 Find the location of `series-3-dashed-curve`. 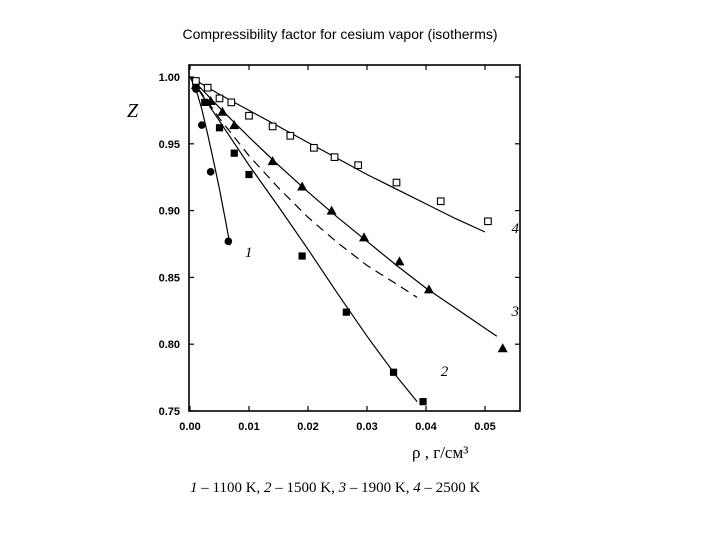

series-3-dashed-curve is located at coordinates (303, 187).